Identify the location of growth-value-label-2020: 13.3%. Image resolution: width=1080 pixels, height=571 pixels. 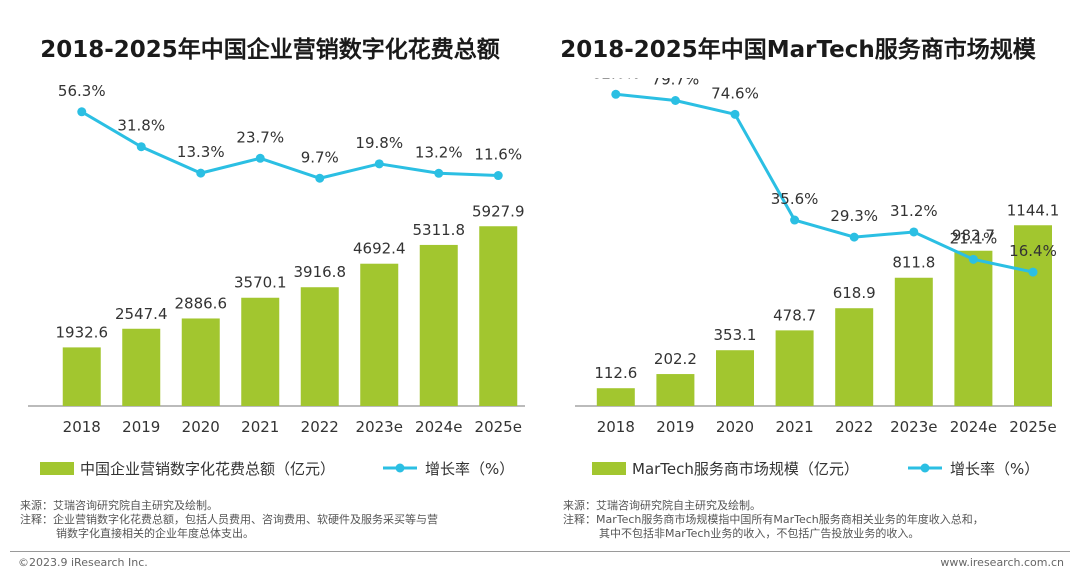
(201, 152).